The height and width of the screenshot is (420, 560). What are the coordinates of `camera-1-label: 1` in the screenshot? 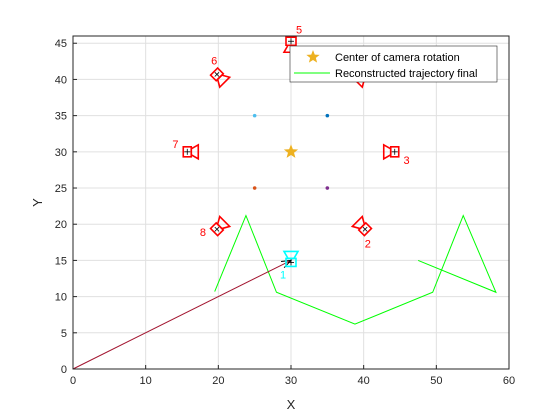 It's located at (283, 275).